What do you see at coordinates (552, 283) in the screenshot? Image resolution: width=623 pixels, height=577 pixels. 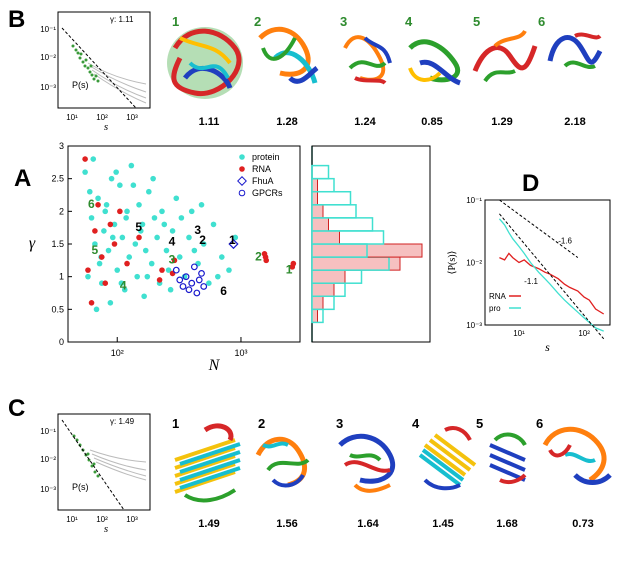 I see `rna-series-line` at bounding box center [552, 283].